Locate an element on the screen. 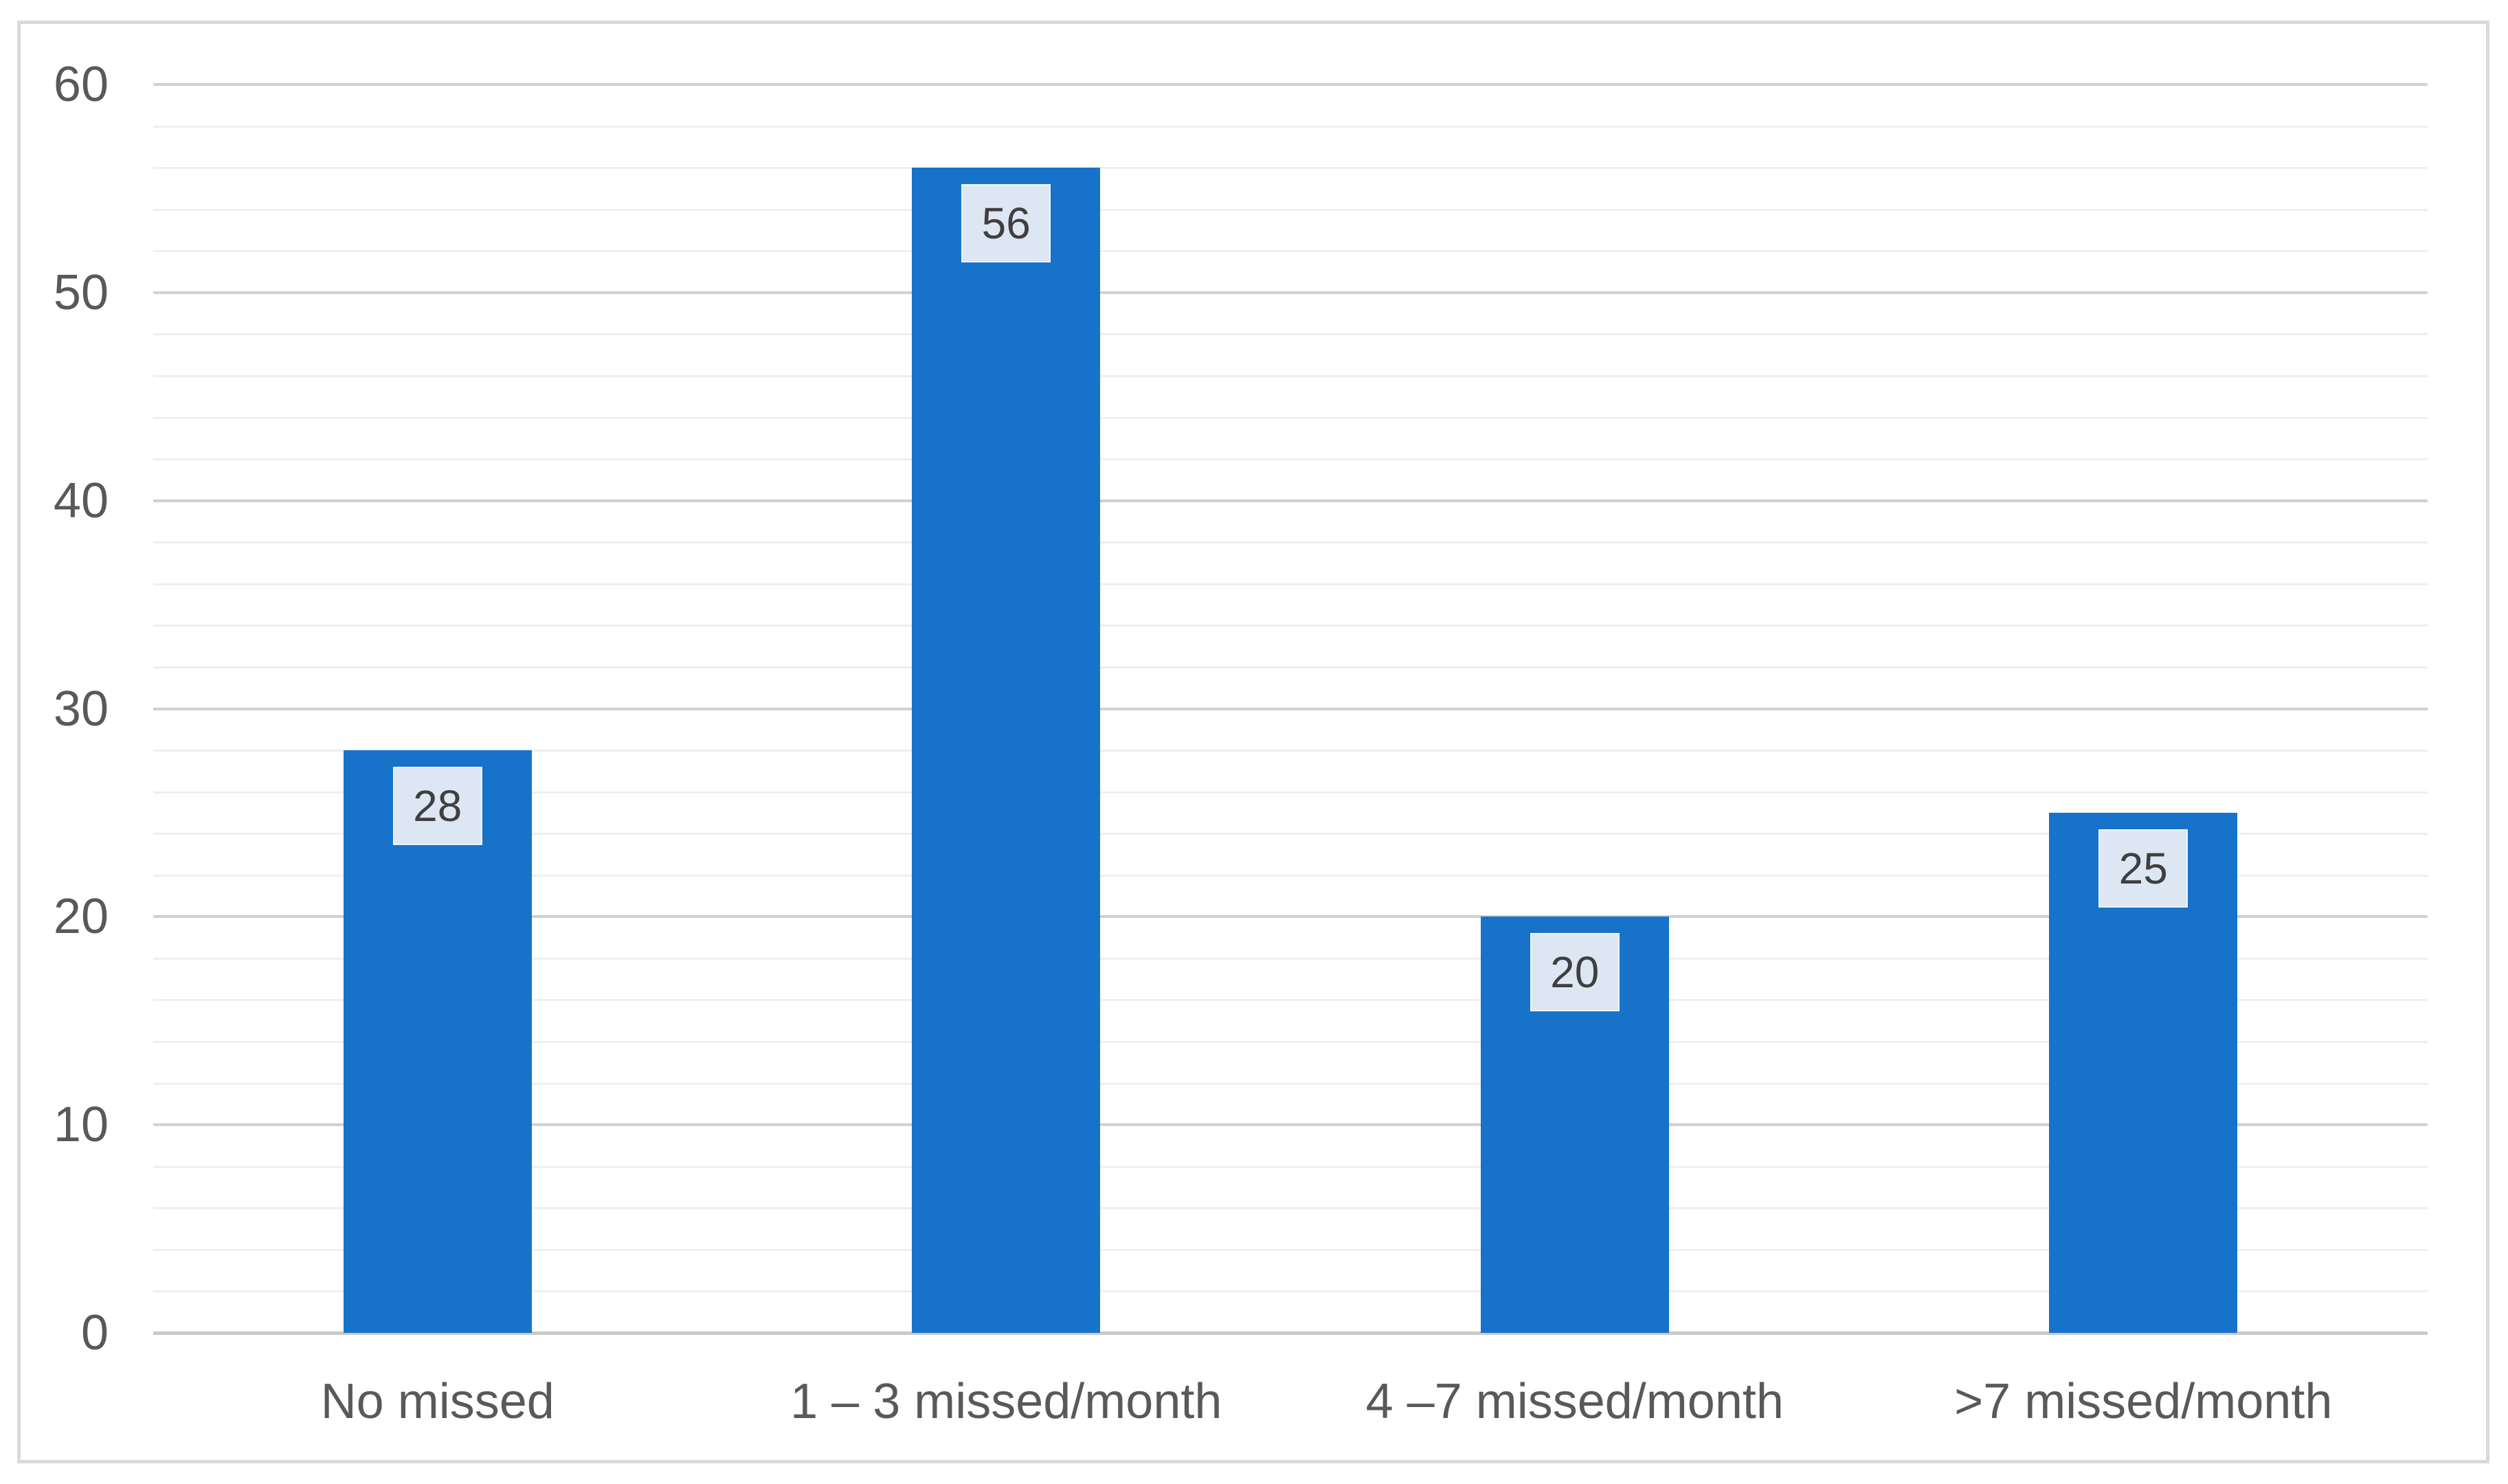 This screenshot has height=1484, width=2508. x-axis-line is located at coordinates (1290, 1333).